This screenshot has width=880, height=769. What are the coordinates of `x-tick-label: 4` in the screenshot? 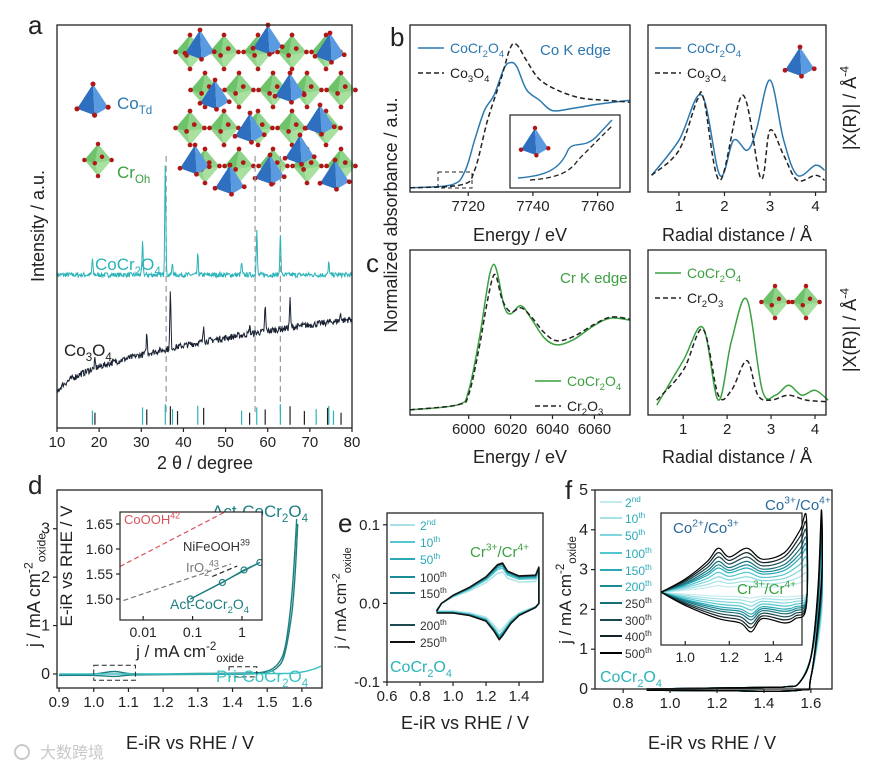 It's located at (815, 429).